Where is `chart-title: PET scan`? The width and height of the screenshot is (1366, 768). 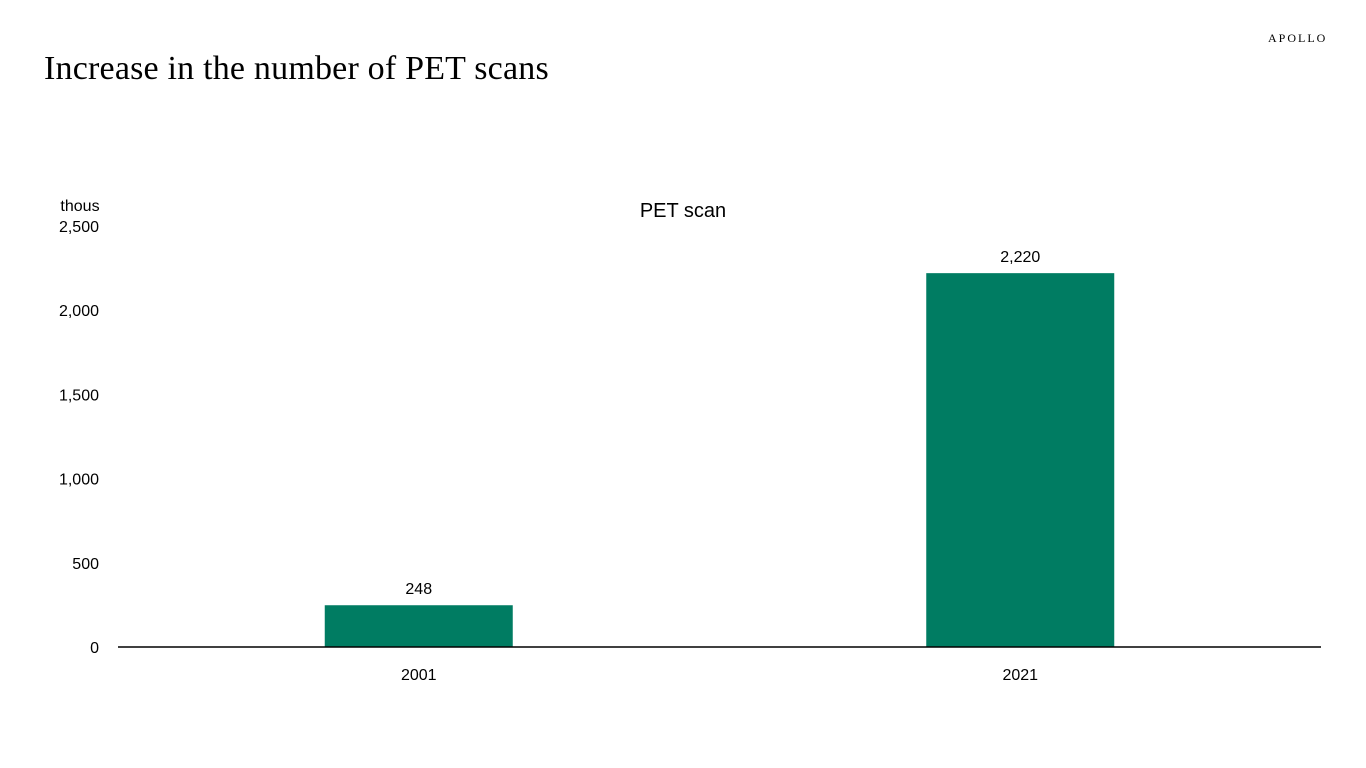 chart-title: PET scan is located at coordinates (683, 211).